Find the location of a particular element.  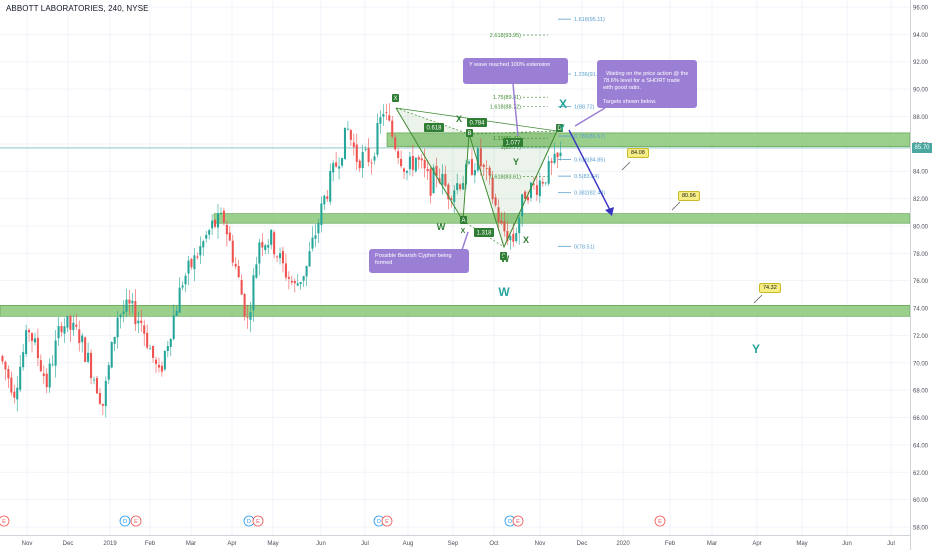

target-tag-2: 80.96 is located at coordinates (689, 196).